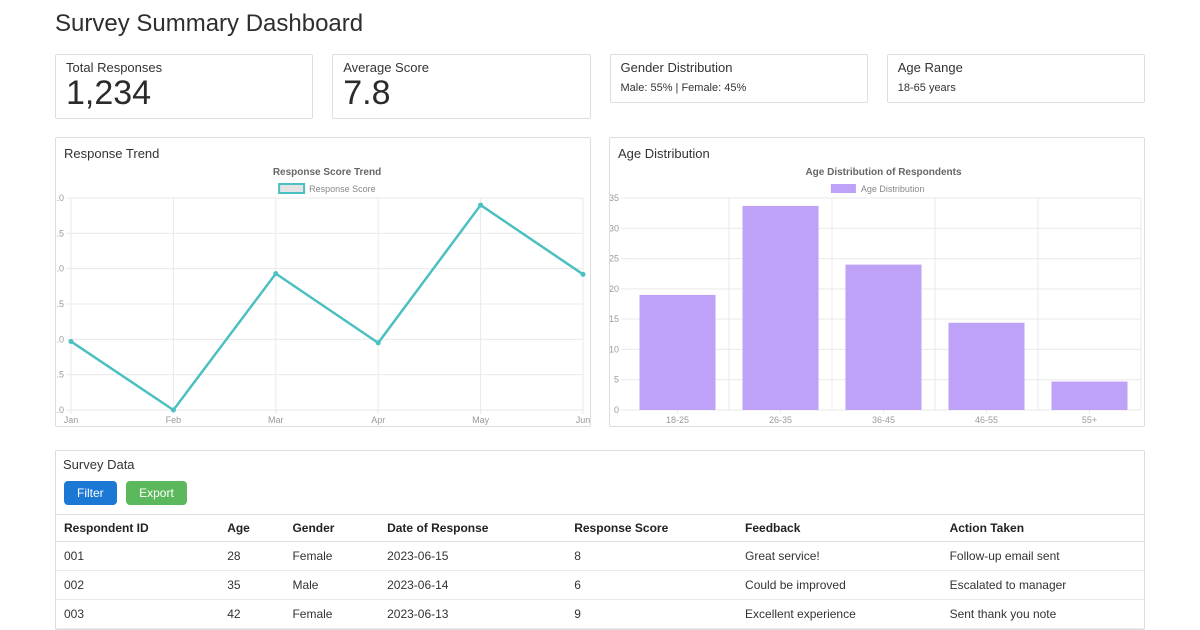 This screenshot has height=630, width=1200. Describe the element at coordinates (59, 410) in the screenshot. I see `y-tick-label: 6.0` at that location.